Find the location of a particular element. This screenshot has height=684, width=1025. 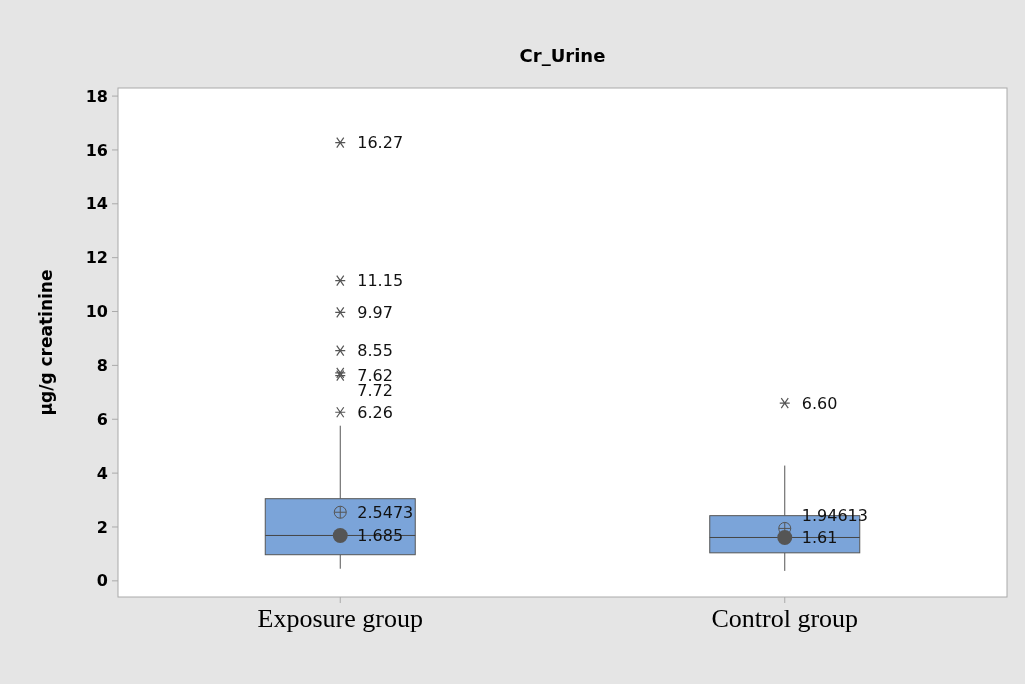

annotation: 6.26 is located at coordinates (375, 412).